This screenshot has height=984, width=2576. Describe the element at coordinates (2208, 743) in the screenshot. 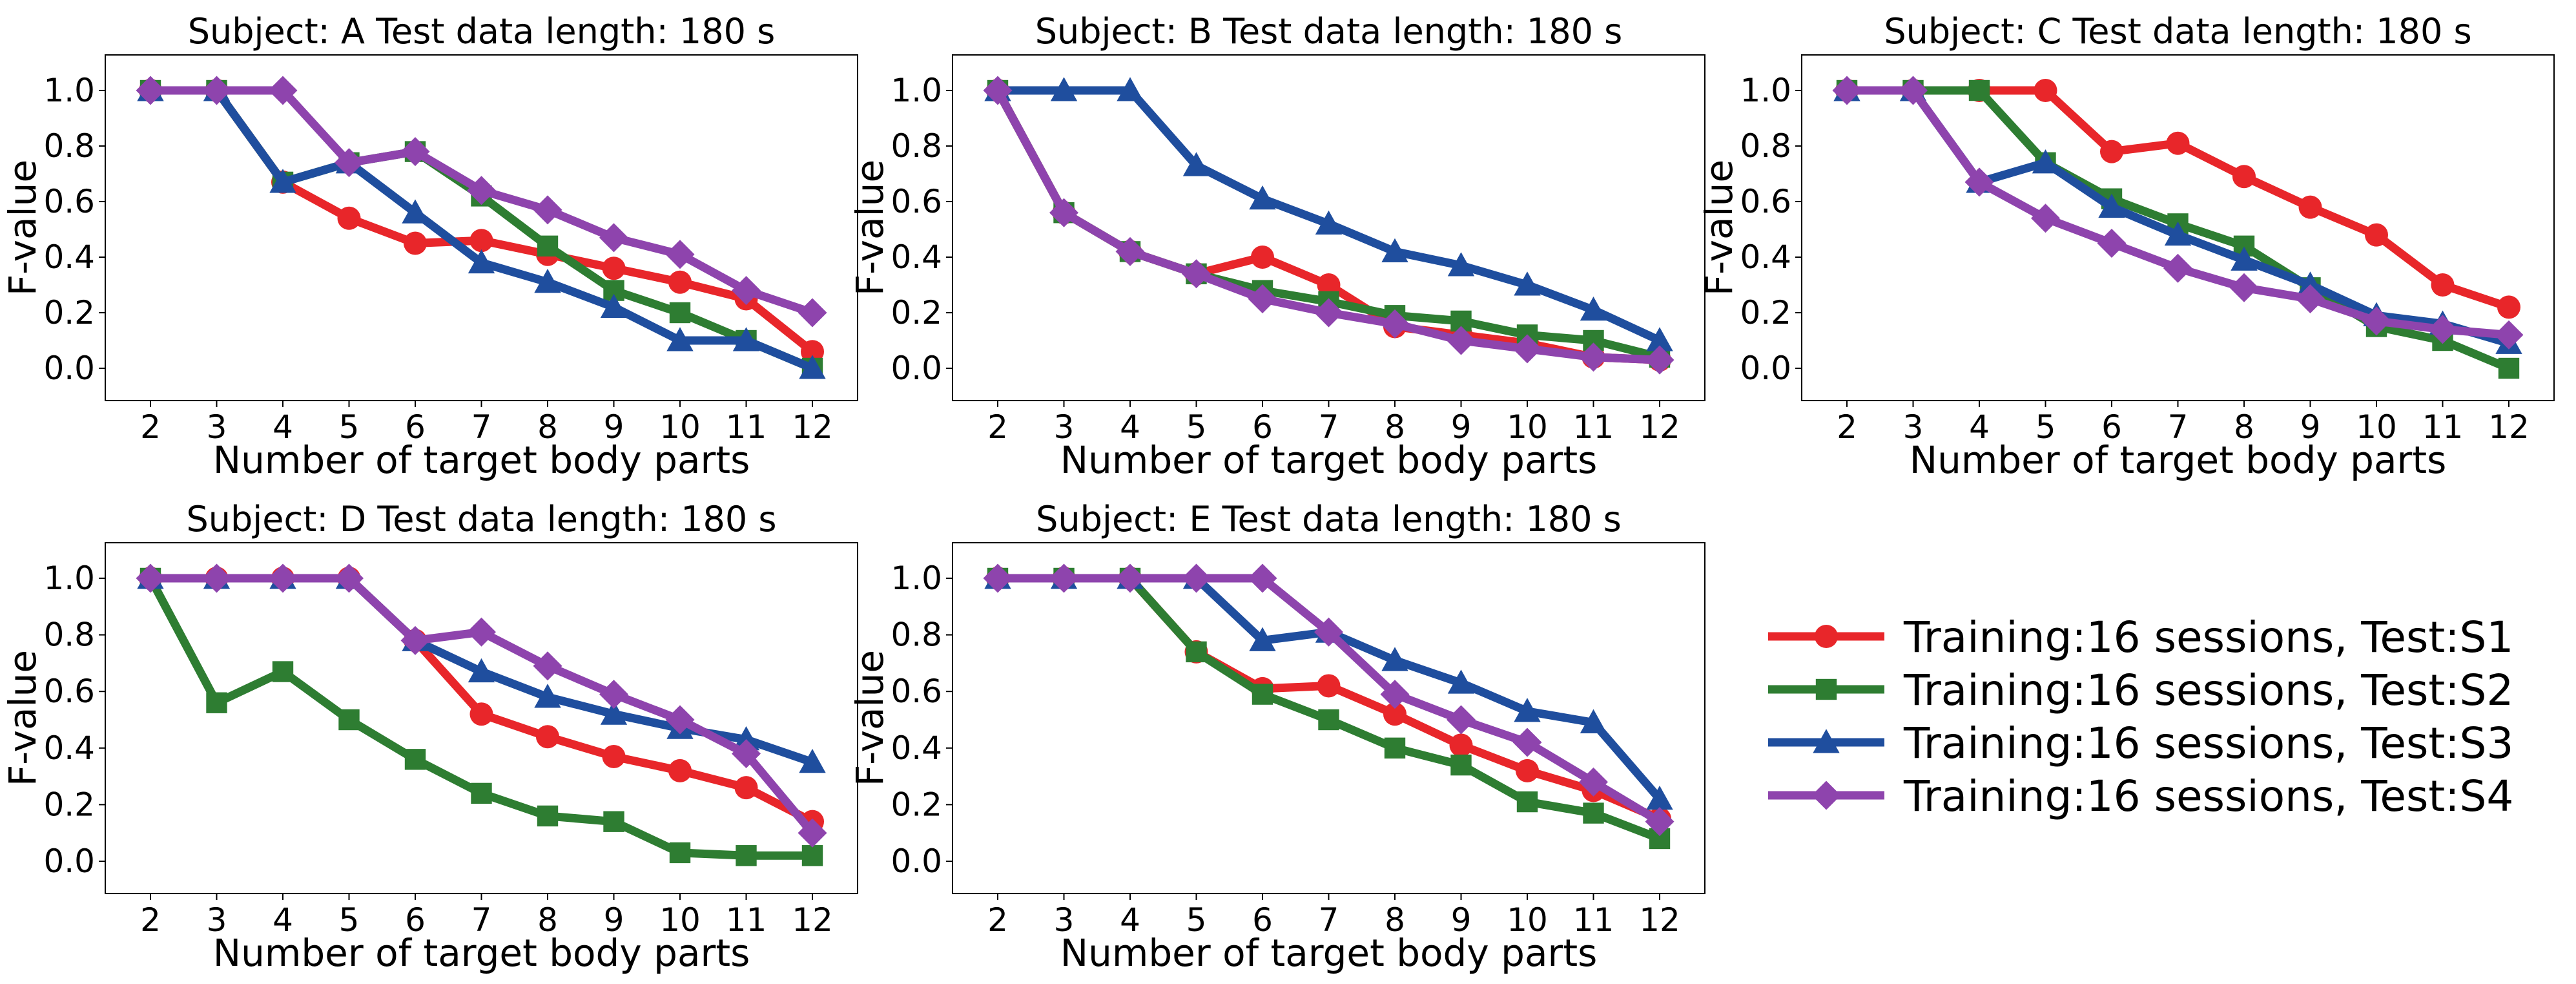

I see `legend-label: Training:16 sessions, Test:S3` at that location.